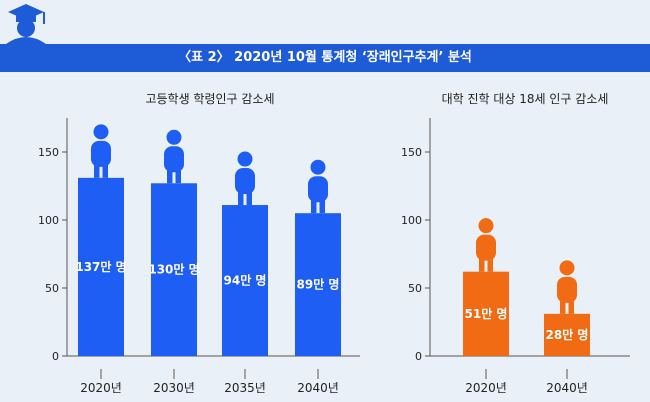 This screenshot has width=650, height=402. I want to click on data-label: 94만 명, so click(245, 280).